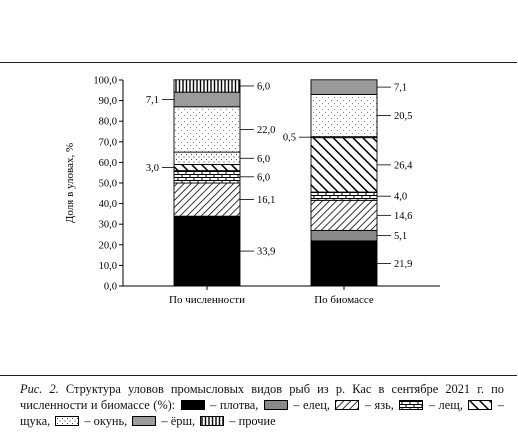 The height and width of the screenshot is (439, 518). Describe the element at coordinates (108, 122) in the screenshot. I see `y-tick-label: 80,0` at that location.